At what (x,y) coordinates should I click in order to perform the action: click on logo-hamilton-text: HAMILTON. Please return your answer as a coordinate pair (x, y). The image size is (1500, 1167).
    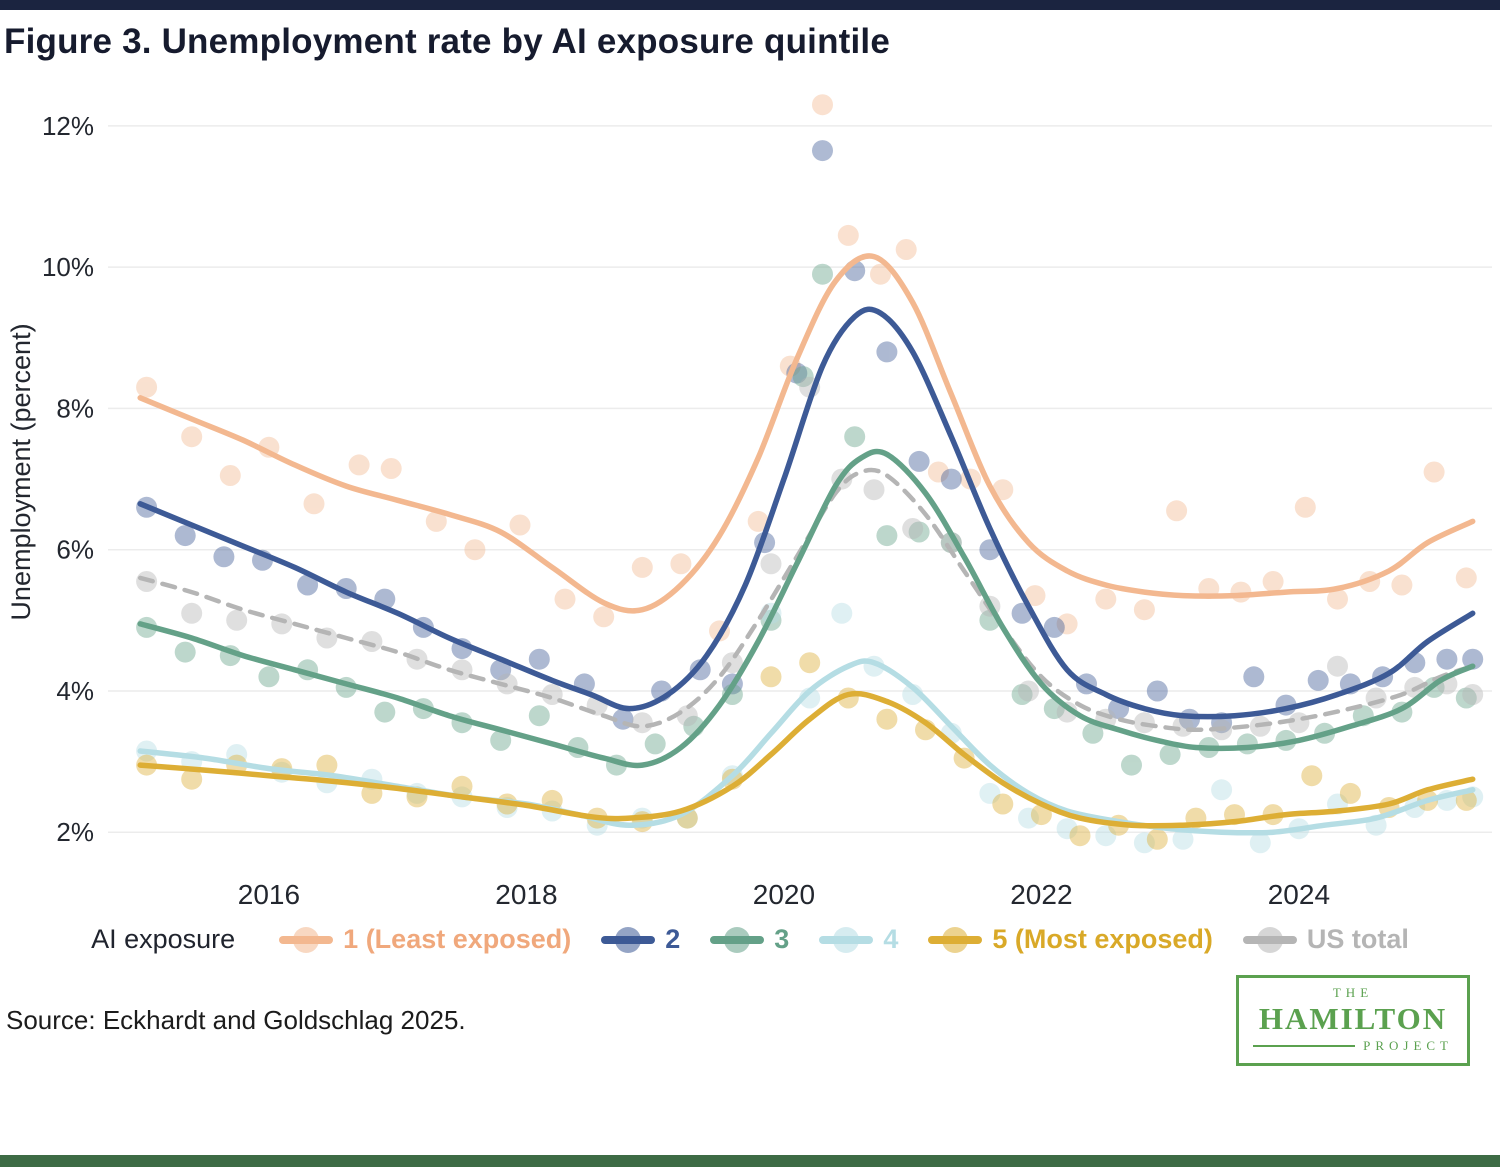
    Looking at the image, I should click on (1353, 1018).